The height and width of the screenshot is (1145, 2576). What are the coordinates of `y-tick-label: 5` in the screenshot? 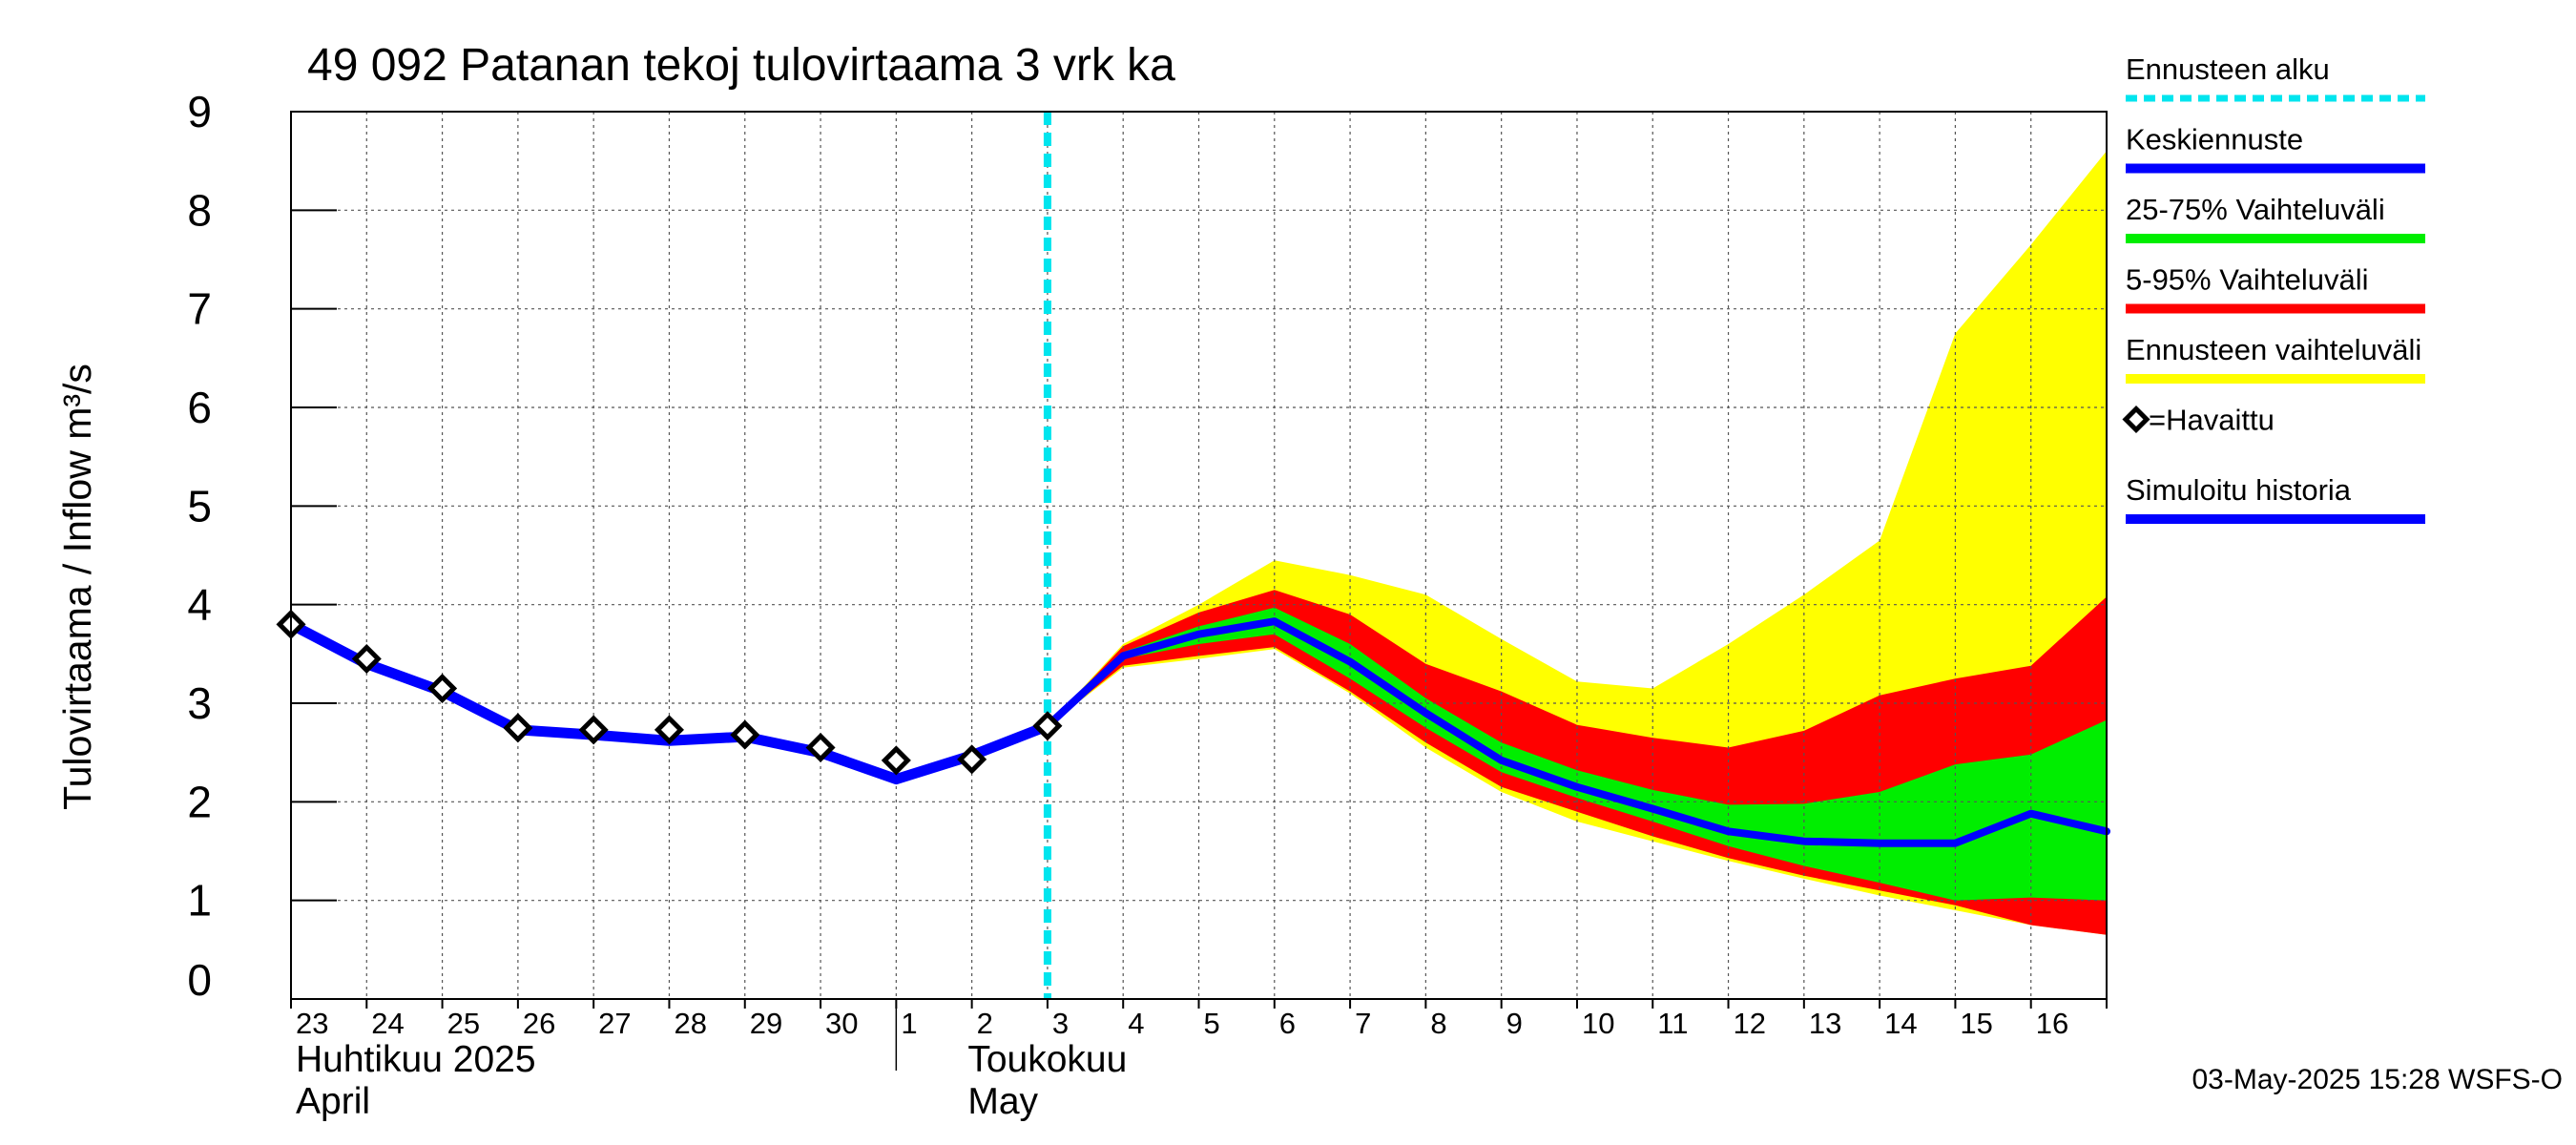 It's located at (199, 506).